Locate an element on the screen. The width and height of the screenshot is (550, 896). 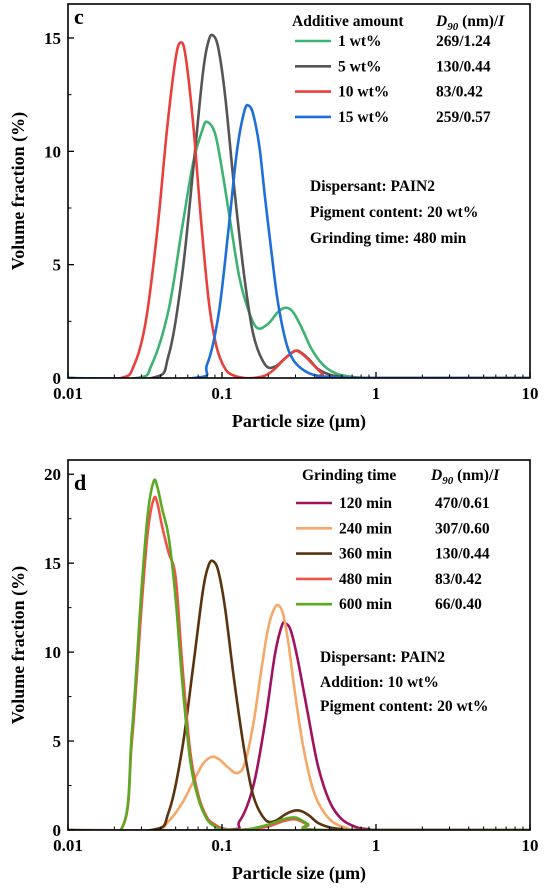
legend-label: 240 min is located at coordinates (365, 528).